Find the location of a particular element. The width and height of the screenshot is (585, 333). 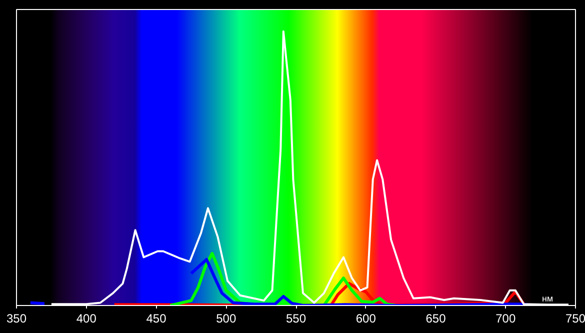

x-tick-label: 500 is located at coordinates (226, 319).